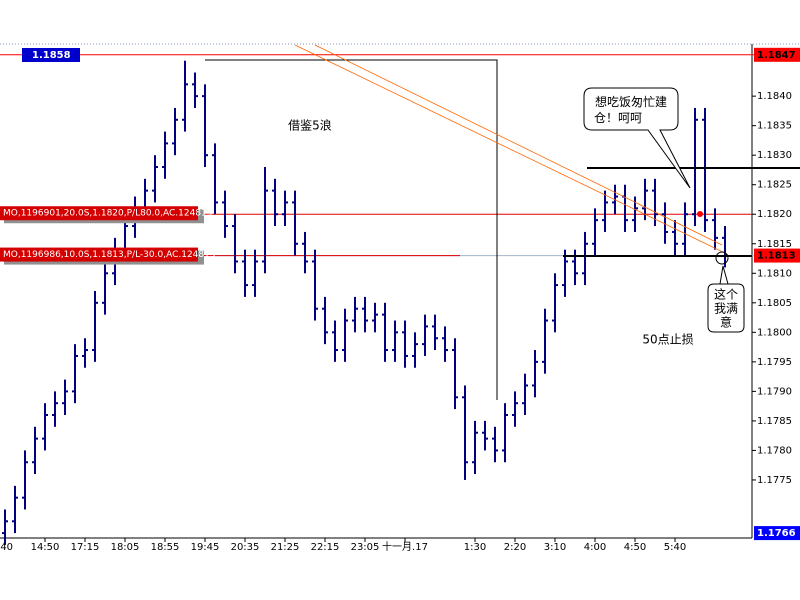 This screenshot has height=600, width=800. I want to click on x-tick-label: 3:10, so click(555, 547).